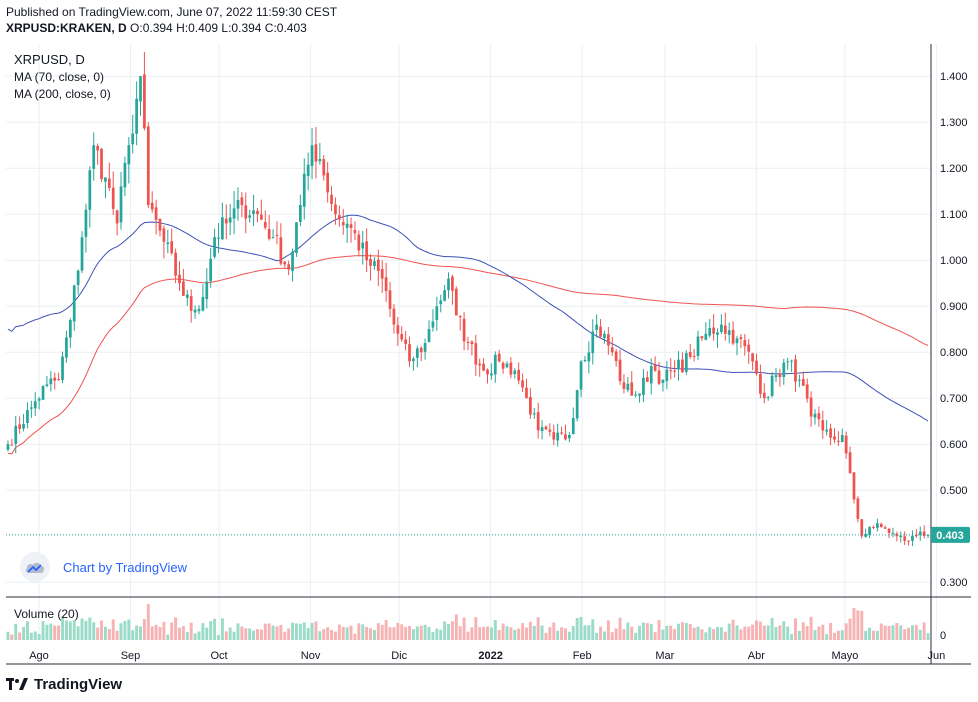 The height and width of the screenshot is (702, 978). What do you see at coordinates (103, 567) in the screenshot?
I see `tradingview-watermark: Chart by TradingView` at bounding box center [103, 567].